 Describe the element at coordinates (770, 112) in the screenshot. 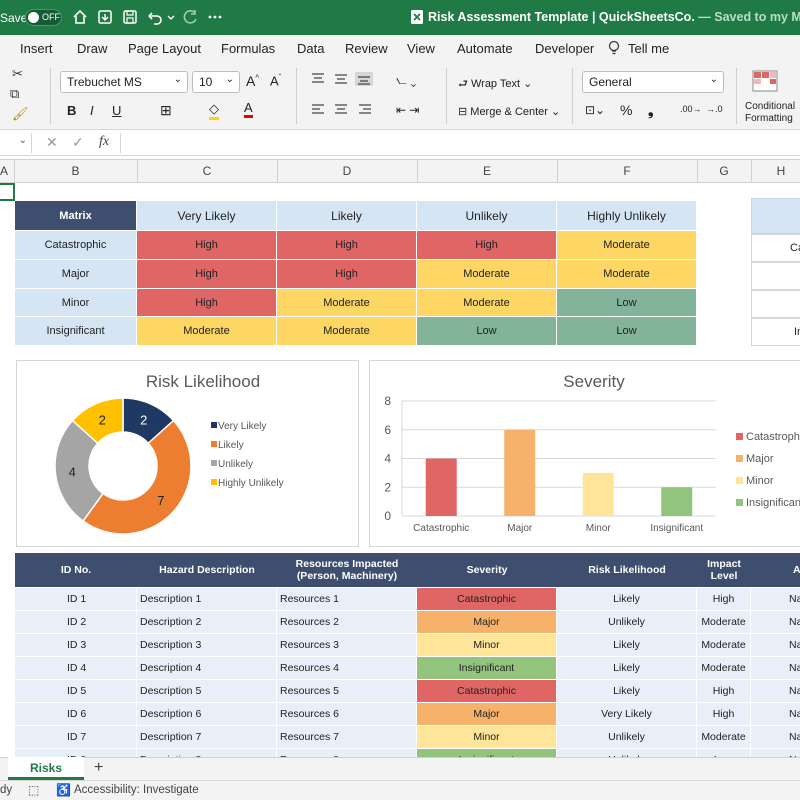

I see `conditional-formatting-label: Conditional Formatting` at that location.